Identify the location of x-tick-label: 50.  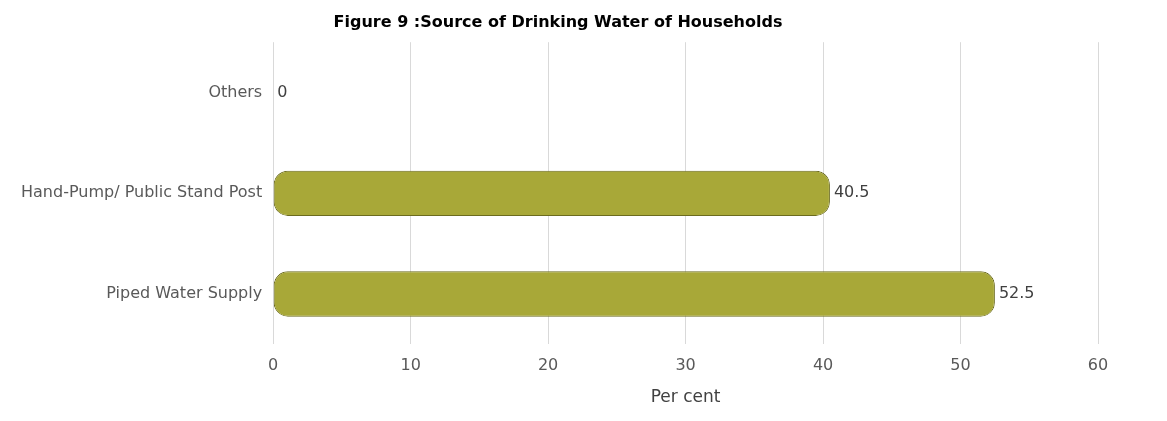
(960, 365).